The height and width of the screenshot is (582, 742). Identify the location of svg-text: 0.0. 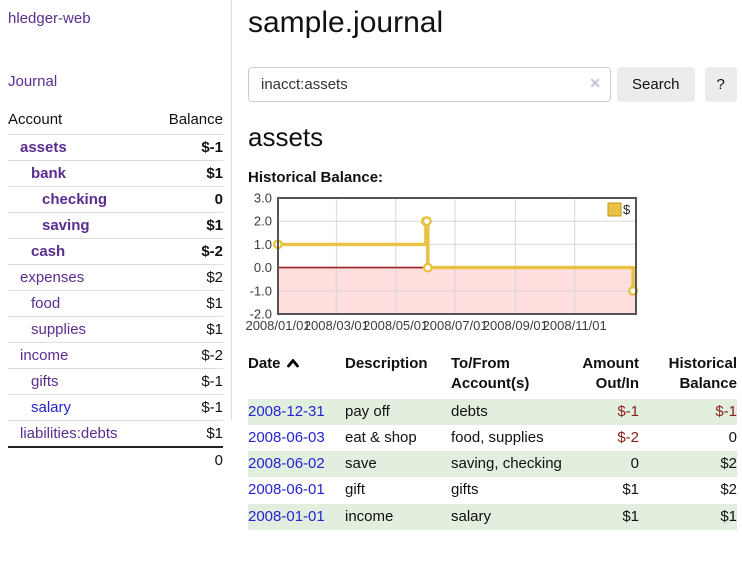
(263, 267).